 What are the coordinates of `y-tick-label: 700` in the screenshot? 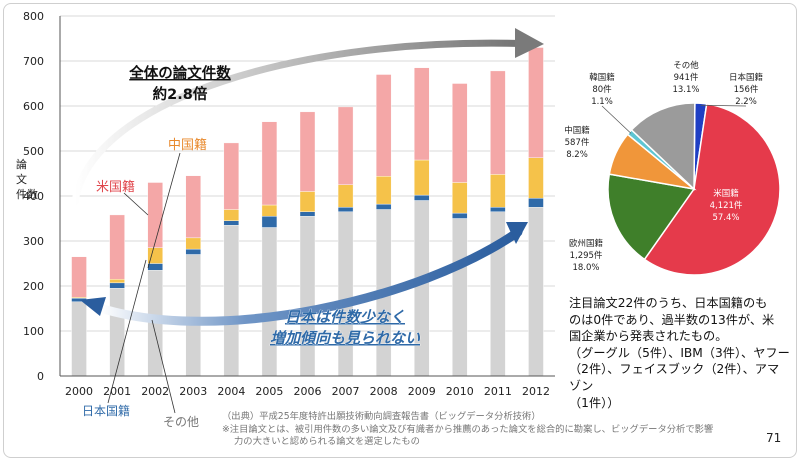 It's located at (33, 61).